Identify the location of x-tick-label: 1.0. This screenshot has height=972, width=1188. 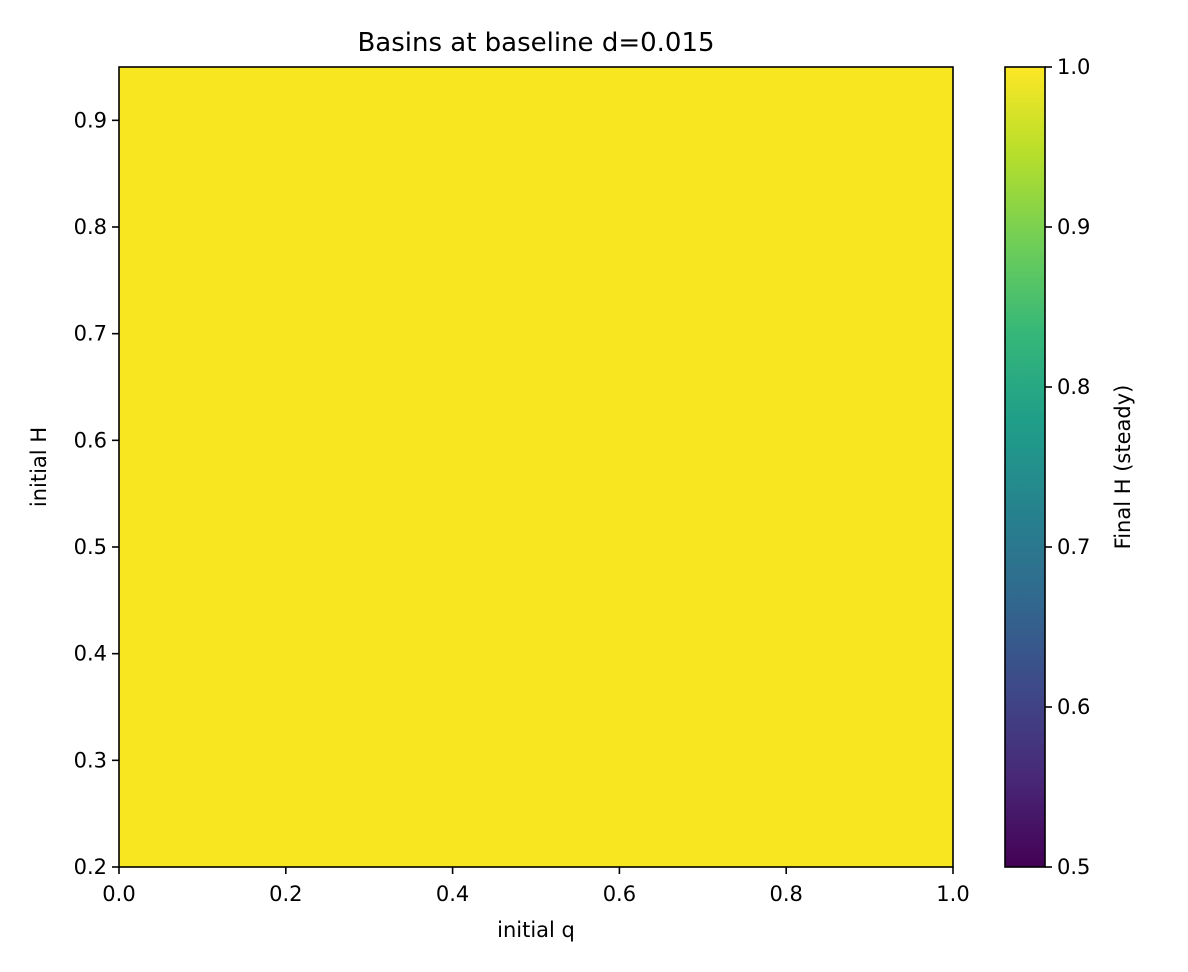
(952, 894).